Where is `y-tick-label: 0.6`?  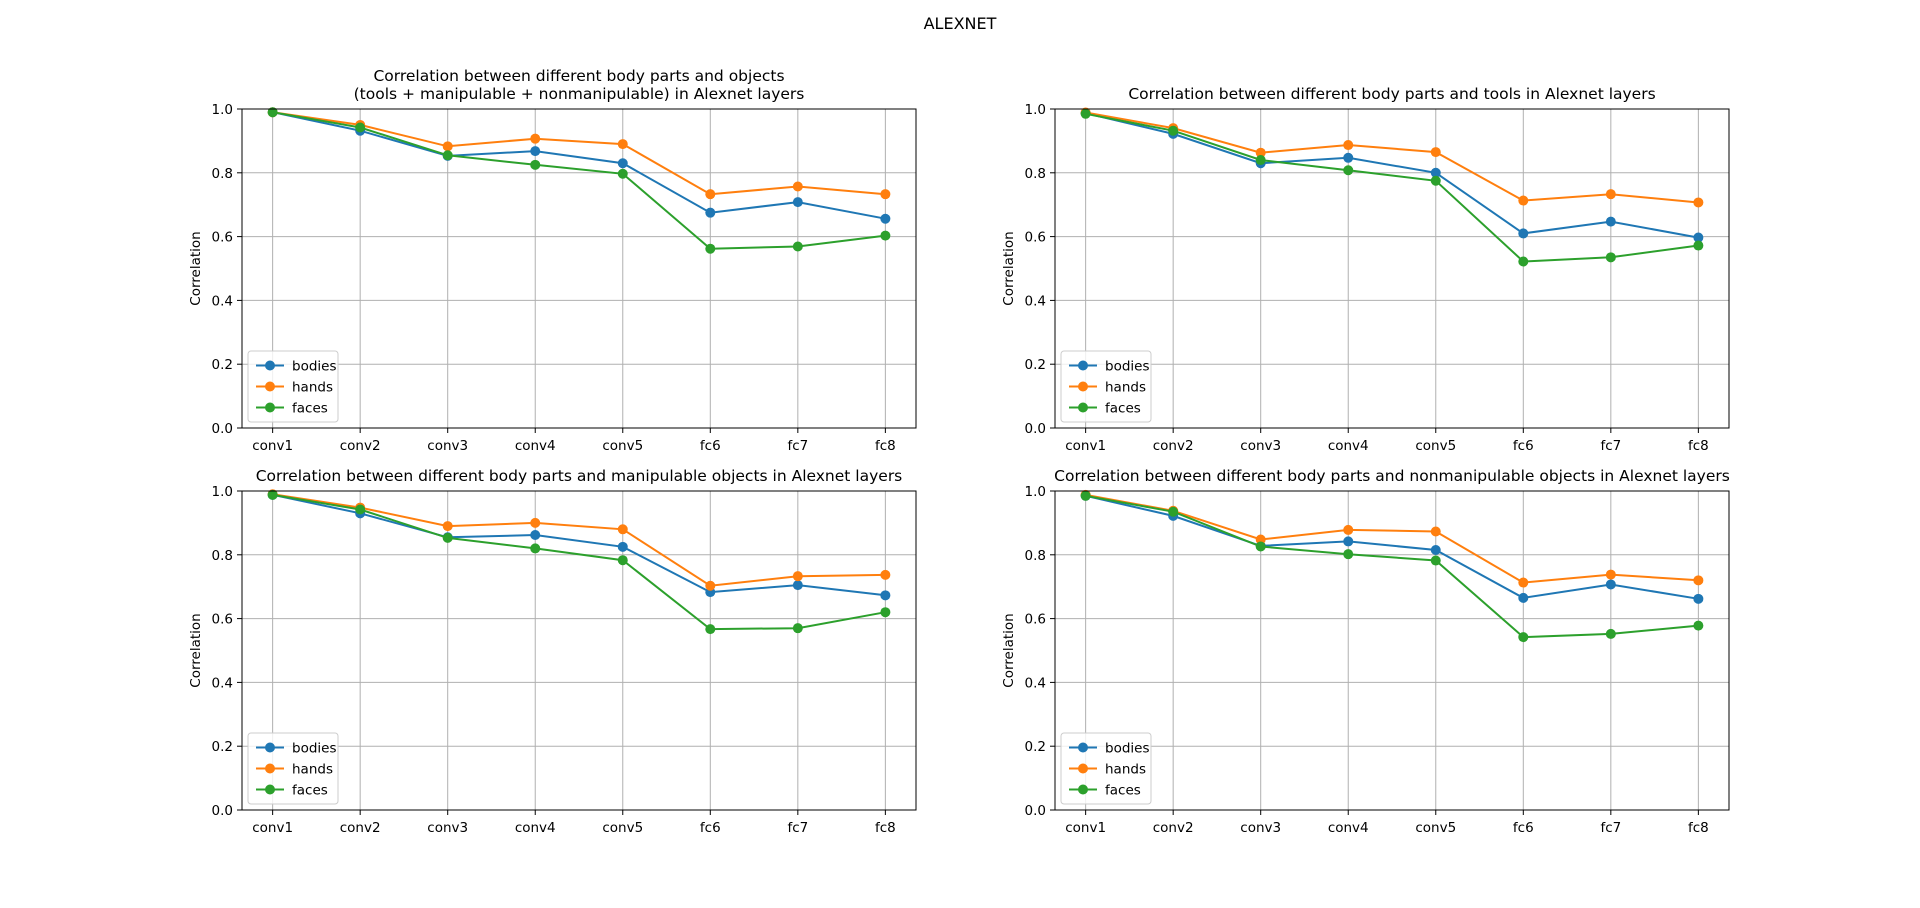 y-tick-label: 0.6 is located at coordinates (1035, 238).